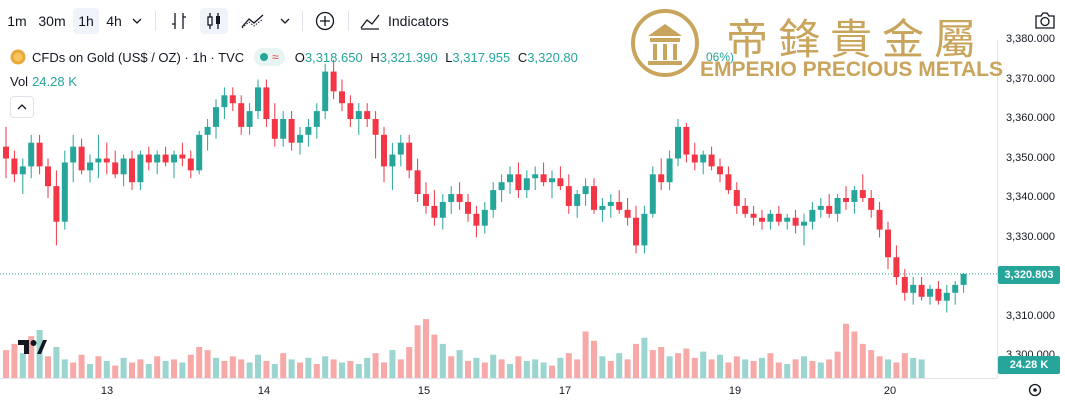  Describe the element at coordinates (264, 391) in the screenshot. I see `time-axis-label: 14` at that location.